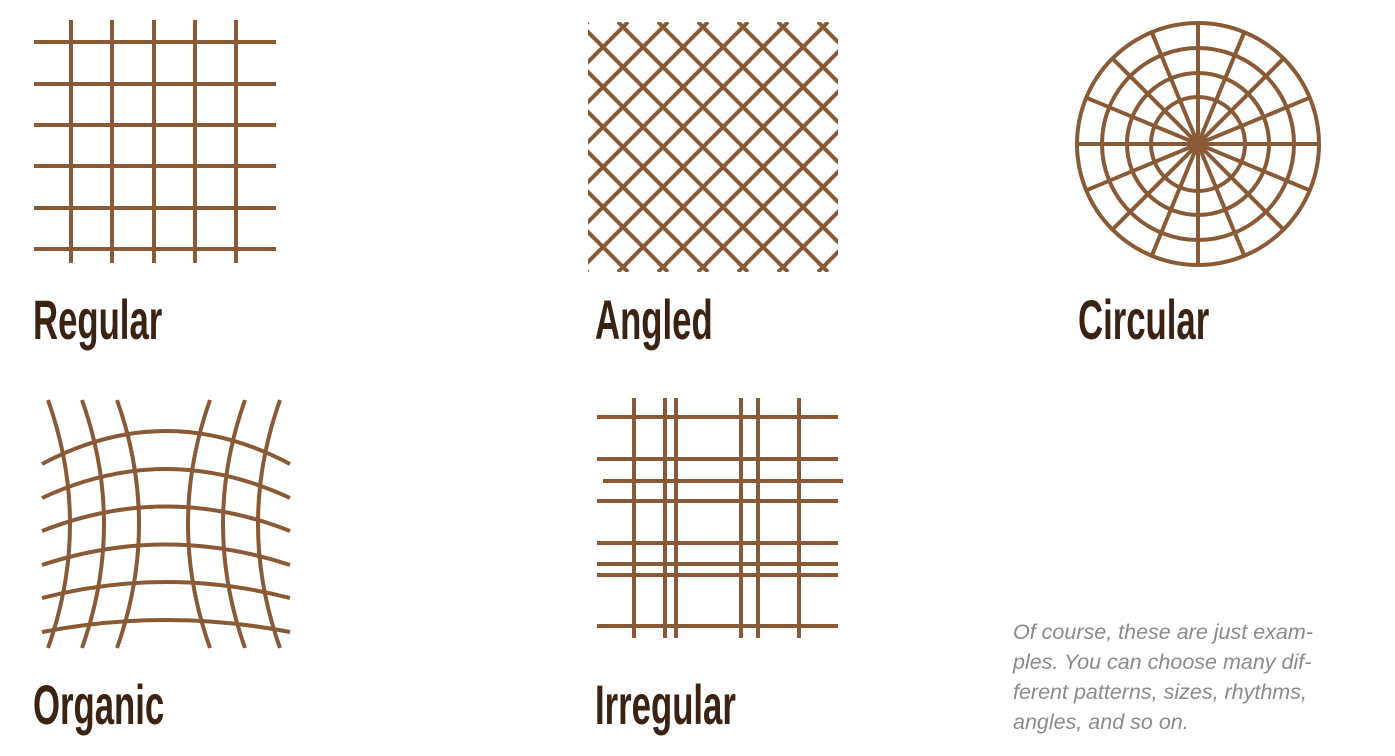 The image size is (1395, 756). I want to click on circular-pattern, so click(1199, 144).